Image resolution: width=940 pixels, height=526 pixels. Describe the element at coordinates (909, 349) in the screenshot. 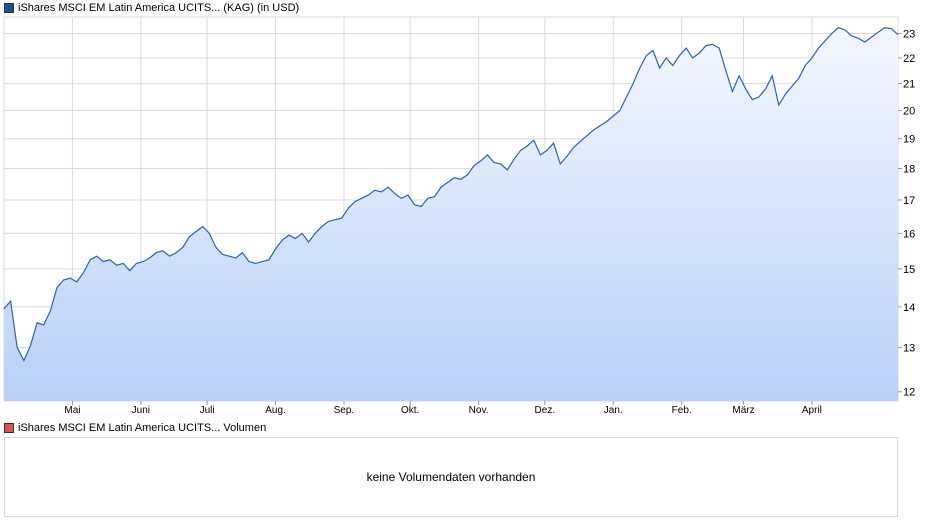

I see `y-tick-label: 13` at that location.